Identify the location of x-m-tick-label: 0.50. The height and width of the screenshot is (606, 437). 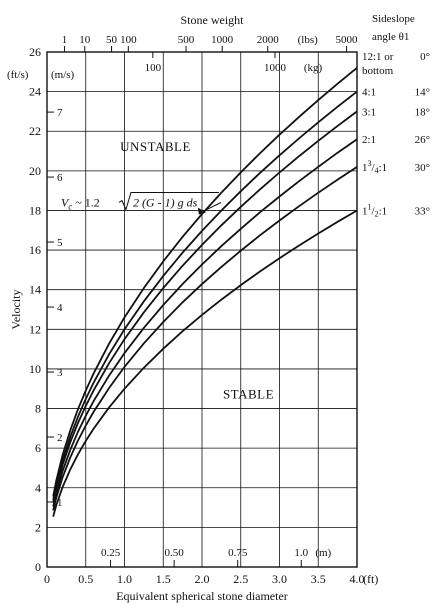
(175, 553).